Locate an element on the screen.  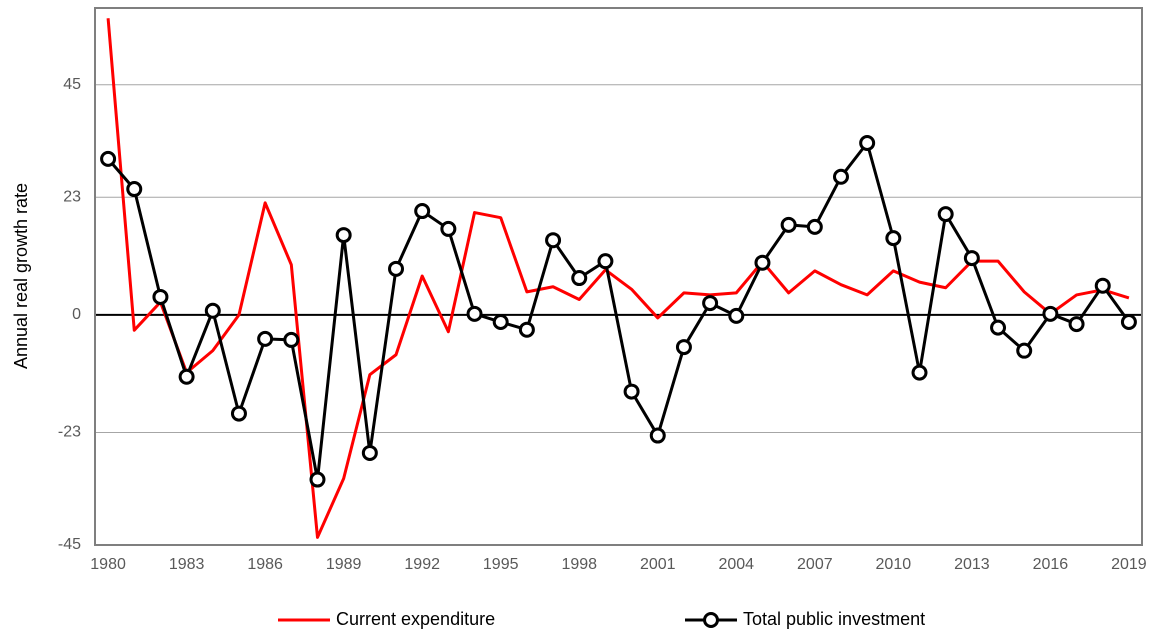
x-tick-label: 2019 is located at coordinates (1129, 564).